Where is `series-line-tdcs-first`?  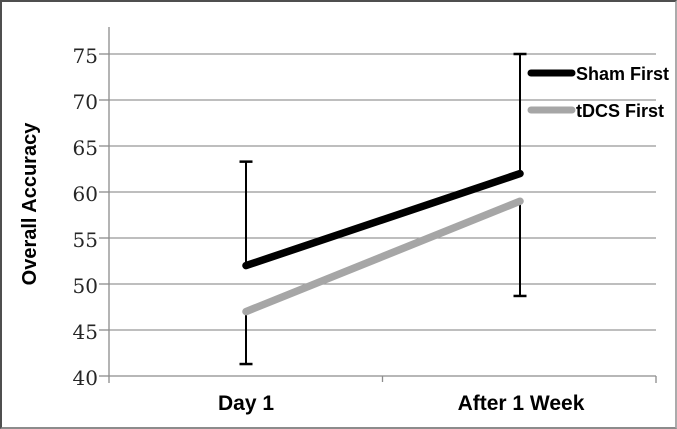 series-line-tdcs-first is located at coordinates (383, 256).